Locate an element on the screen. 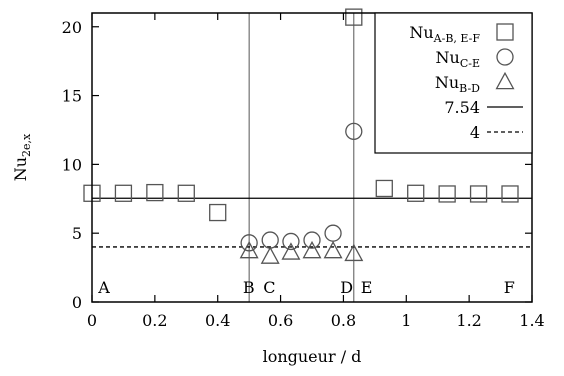 Image resolution: width=564 pixels, height=376 pixels. legend-entry-name: 4 is located at coordinates (475, 132).